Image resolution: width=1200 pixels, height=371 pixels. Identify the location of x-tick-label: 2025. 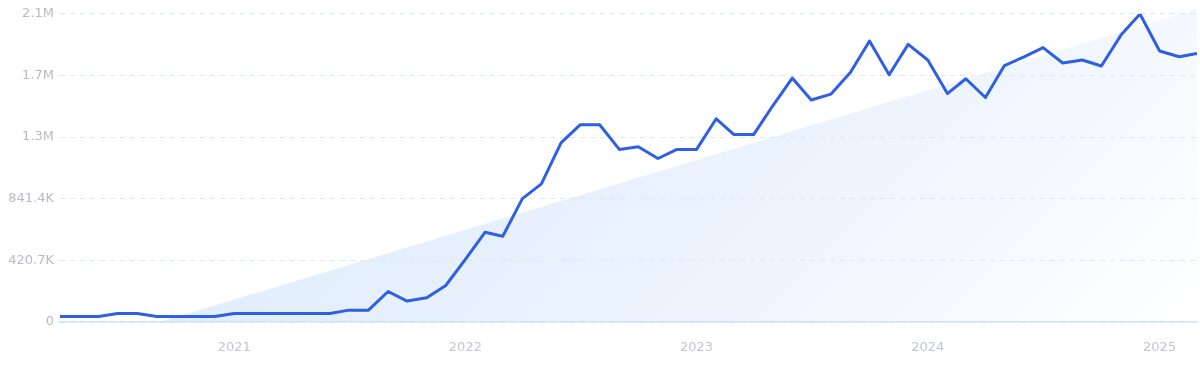
(1160, 347).